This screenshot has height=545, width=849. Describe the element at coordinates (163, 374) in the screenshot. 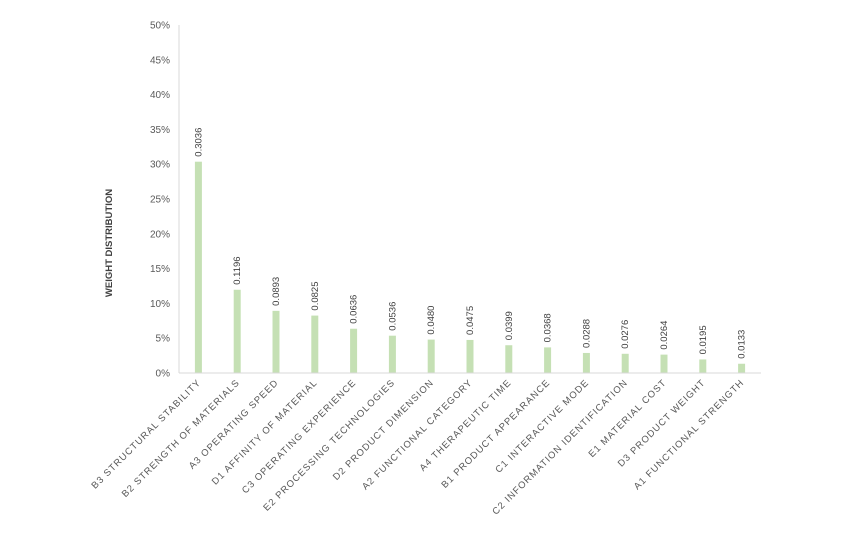

I see `y-tick-label: 0%` at that location.